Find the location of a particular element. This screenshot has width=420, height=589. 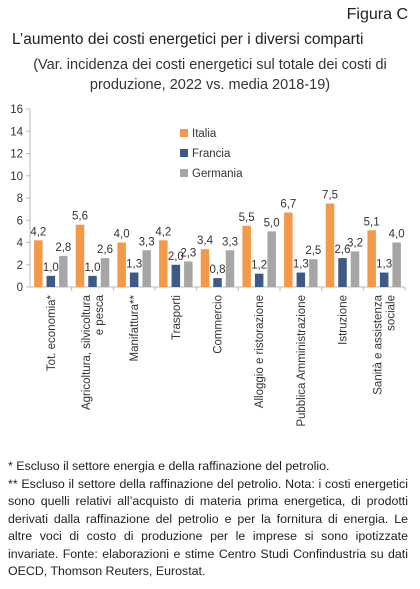

y-tick-label: 12 is located at coordinates (16, 155).